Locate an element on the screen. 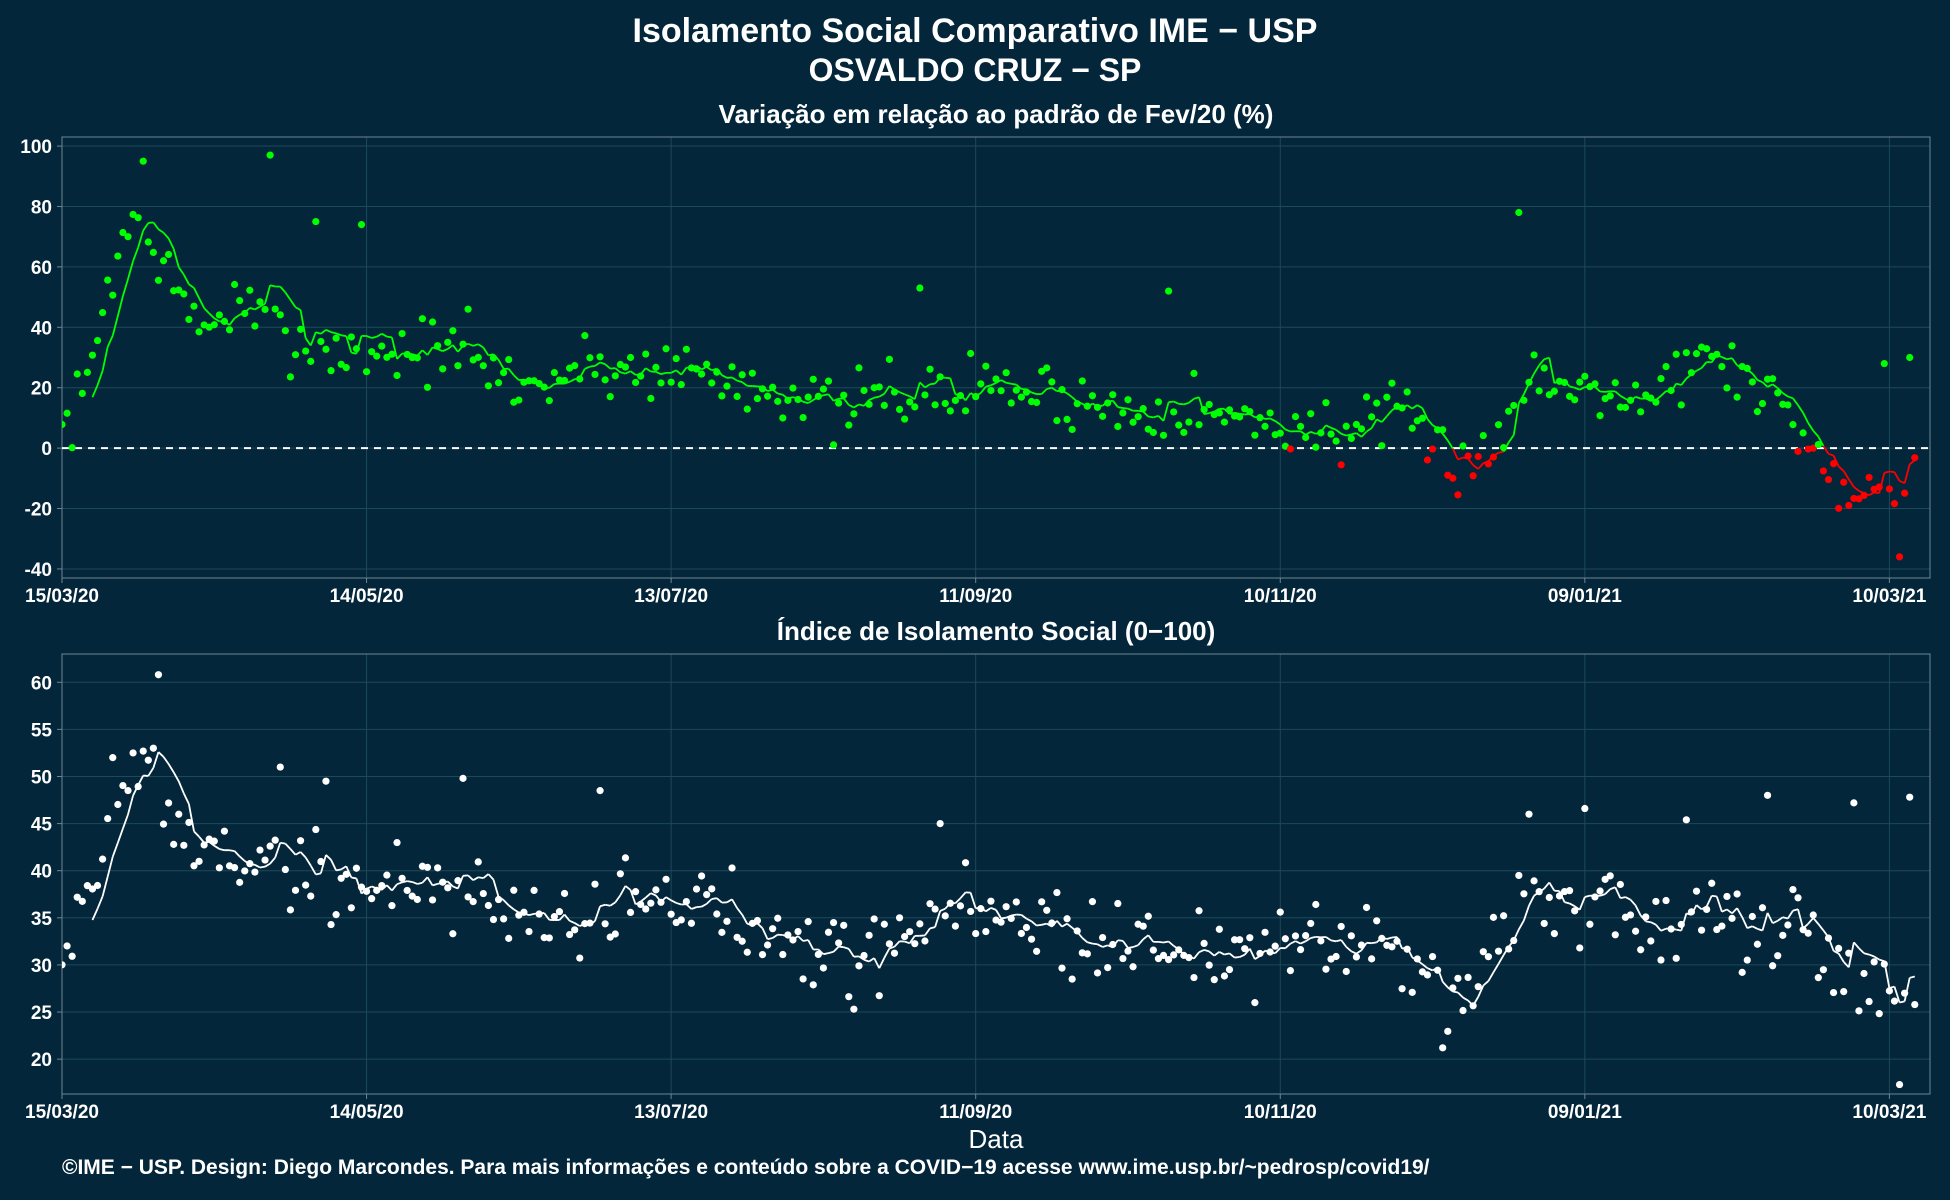  y-tick-label: 45 is located at coordinates (42, 825).